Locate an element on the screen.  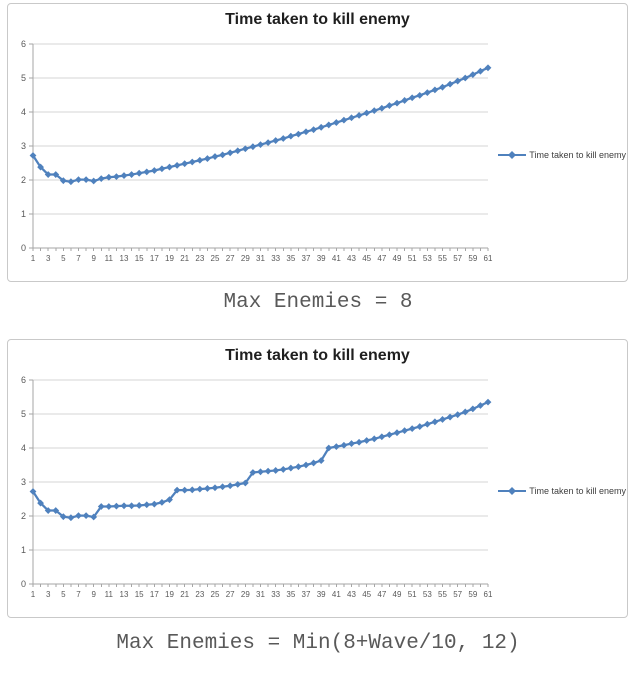
caption-max-enemies-8: Max Enemies = 8 is located at coordinates (318, 302).